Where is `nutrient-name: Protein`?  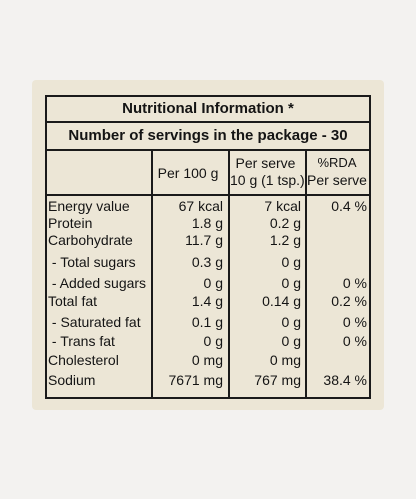
nutrient-name: Protein is located at coordinates (70, 223).